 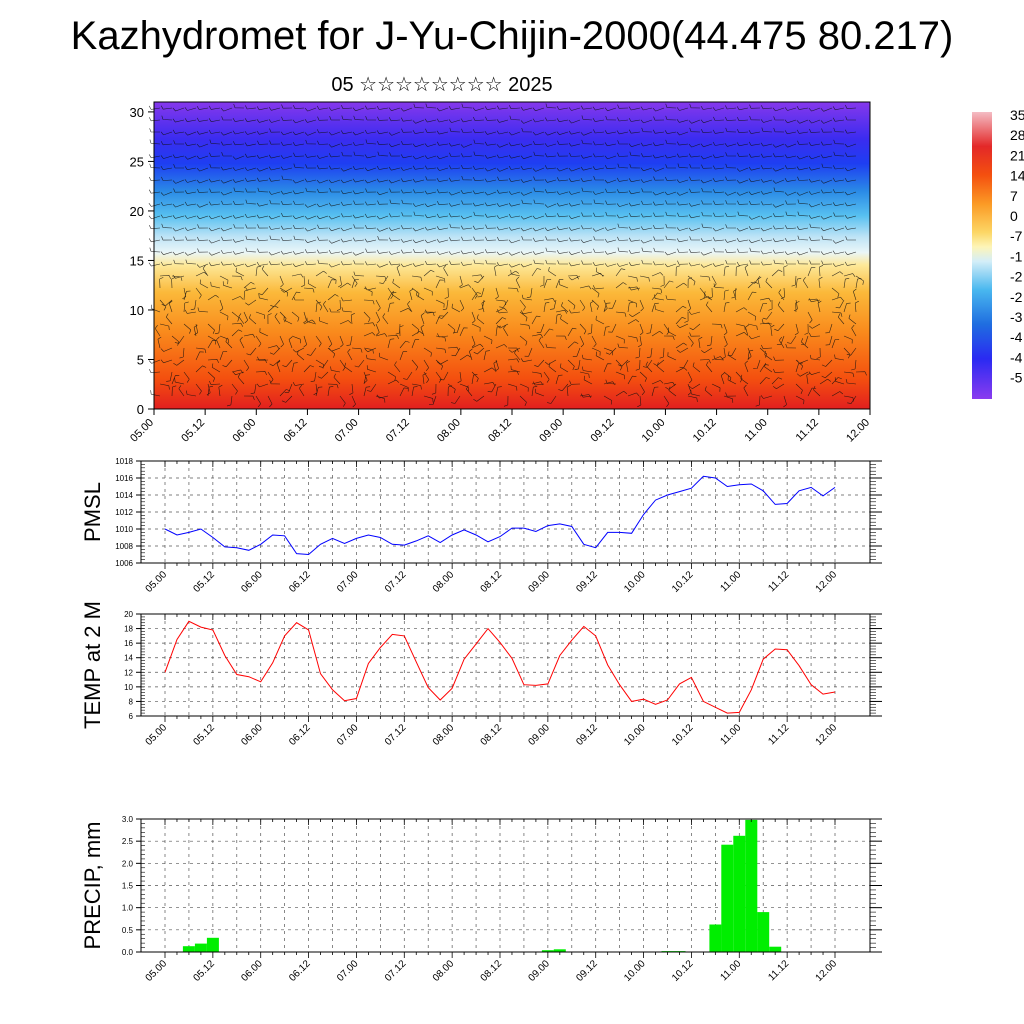 I want to click on y-tick-label: 30, so click(x=137, y=112).